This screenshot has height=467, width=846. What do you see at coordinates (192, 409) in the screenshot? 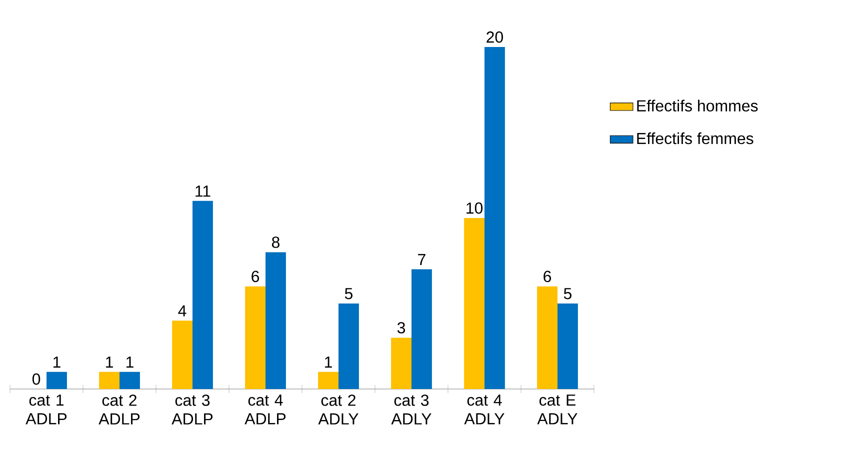
I see `x-tick-label: cat 3 ADLP` at bounding box center [192, 409].